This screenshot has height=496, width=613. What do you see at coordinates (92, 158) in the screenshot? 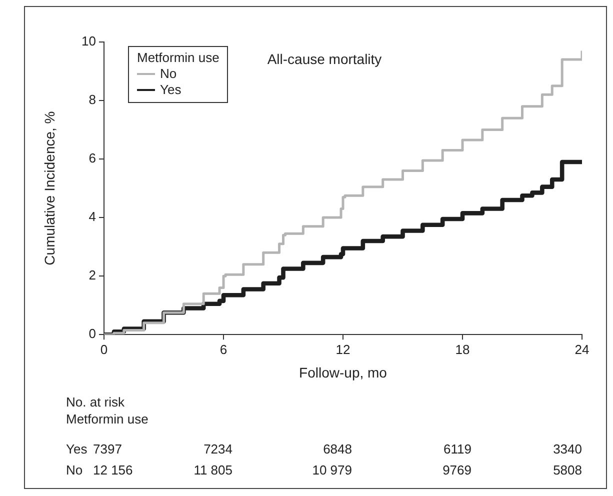
I see `y-tick-label: 6` at bounding box center [92, 158].